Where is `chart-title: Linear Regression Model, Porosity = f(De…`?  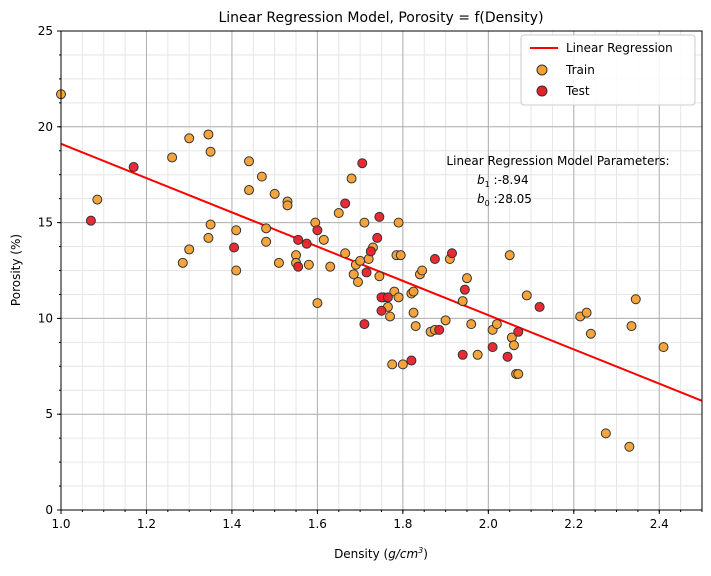 chart-title: Linear Regression Model, Porosity = f(De… is located at coordinates (380, 18).